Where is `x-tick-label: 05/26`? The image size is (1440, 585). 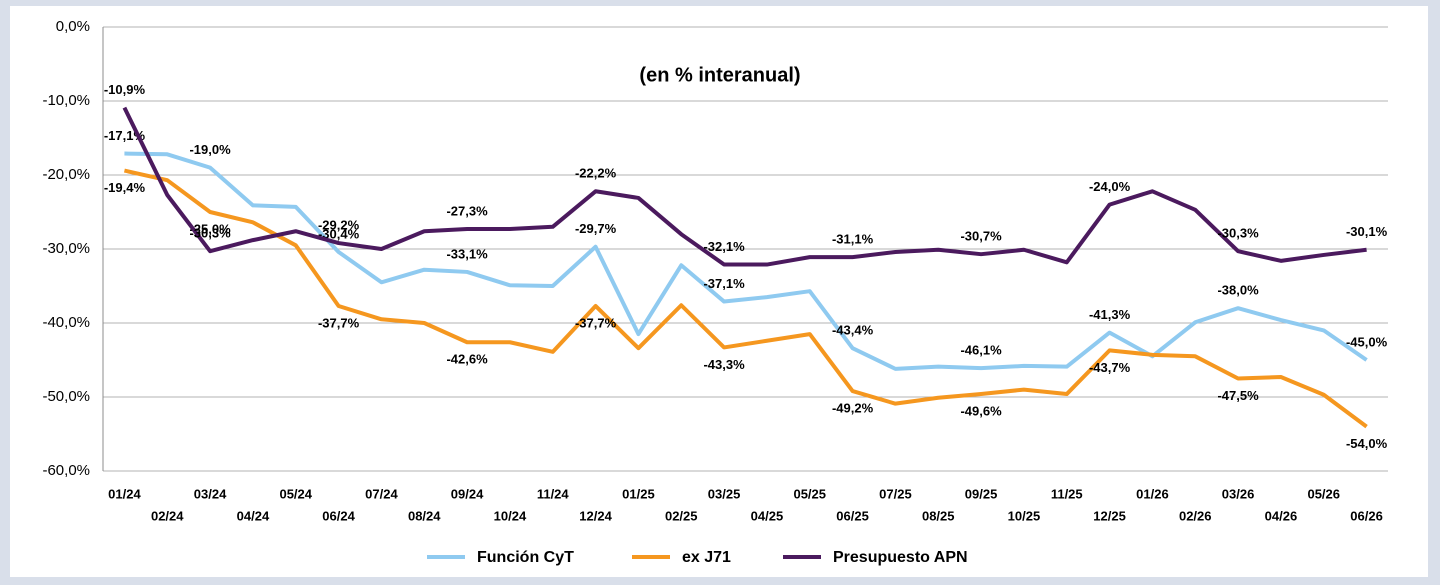
x-tick-label: 05/26 is located at coordinates (1323, 493).